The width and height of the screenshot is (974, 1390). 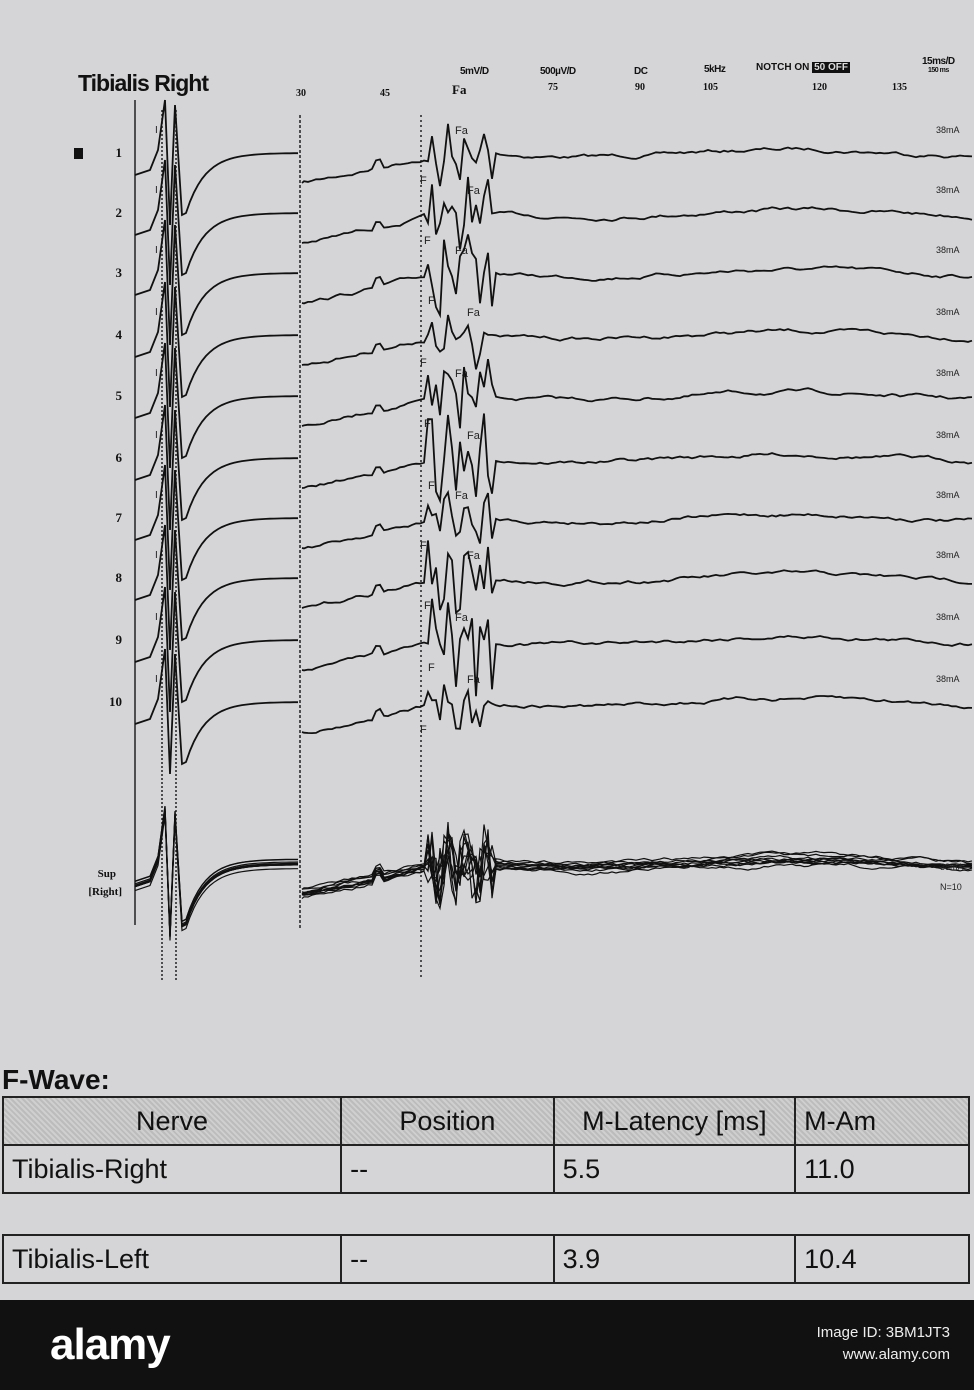 What do you see at coordinates (119, 457) in the screenshot?
I see `row-label: 6` at bounding box center [119, 457].